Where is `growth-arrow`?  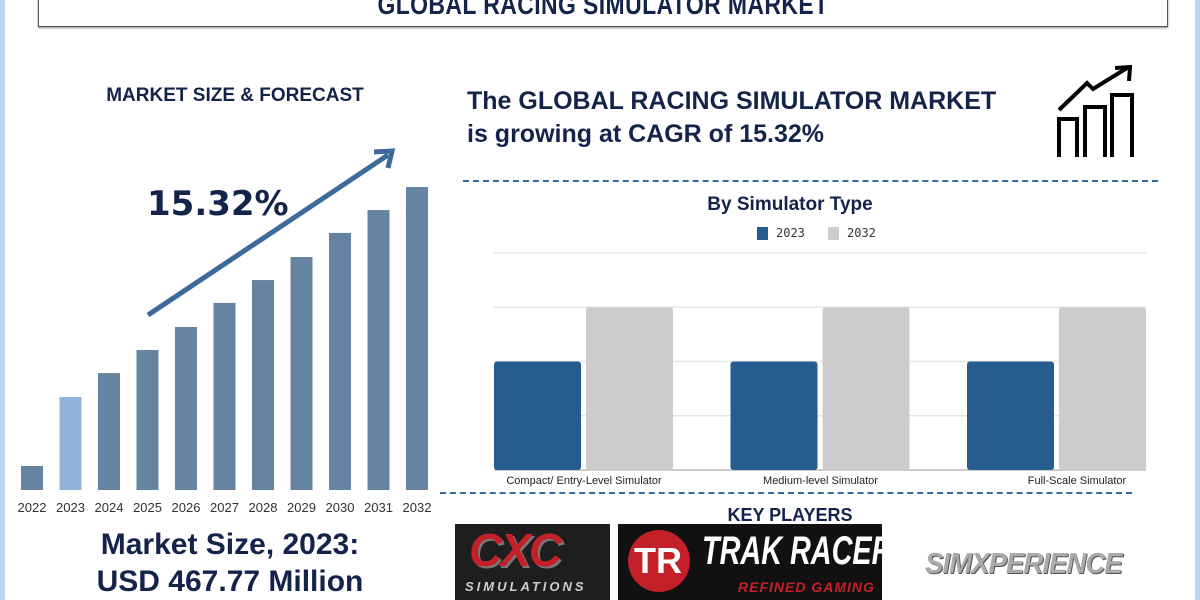
growth-arrow is located at coordinates (268, 235).